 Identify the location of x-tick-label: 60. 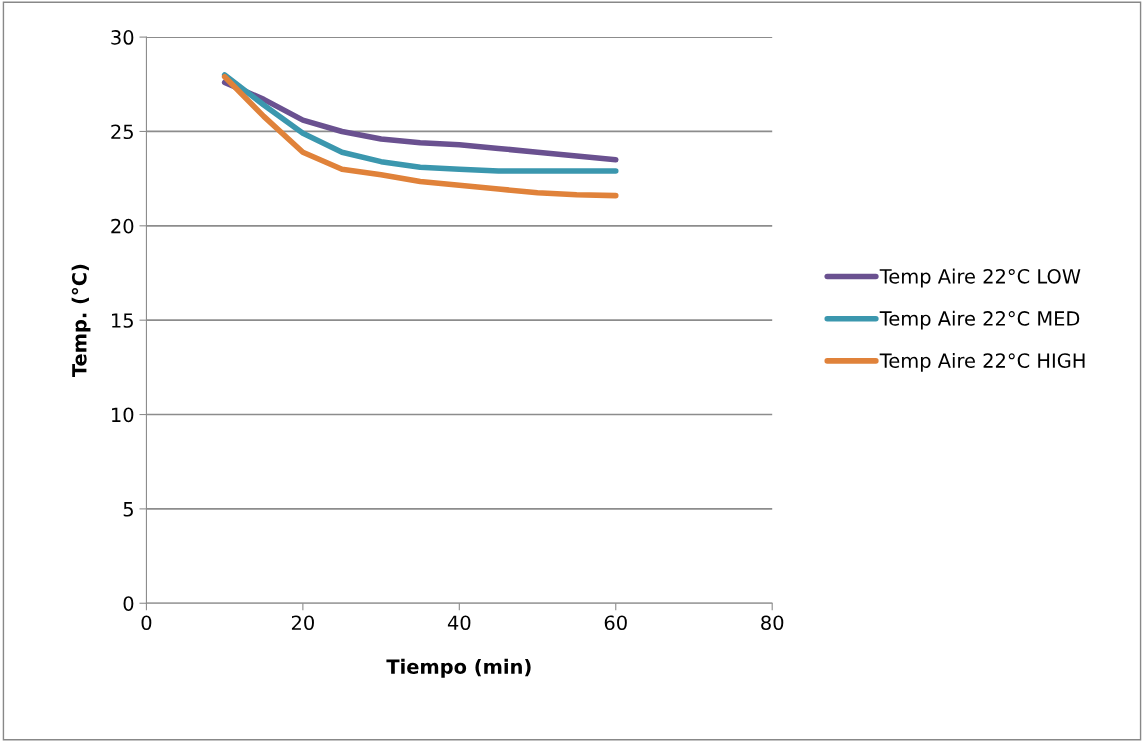
(615, 623).